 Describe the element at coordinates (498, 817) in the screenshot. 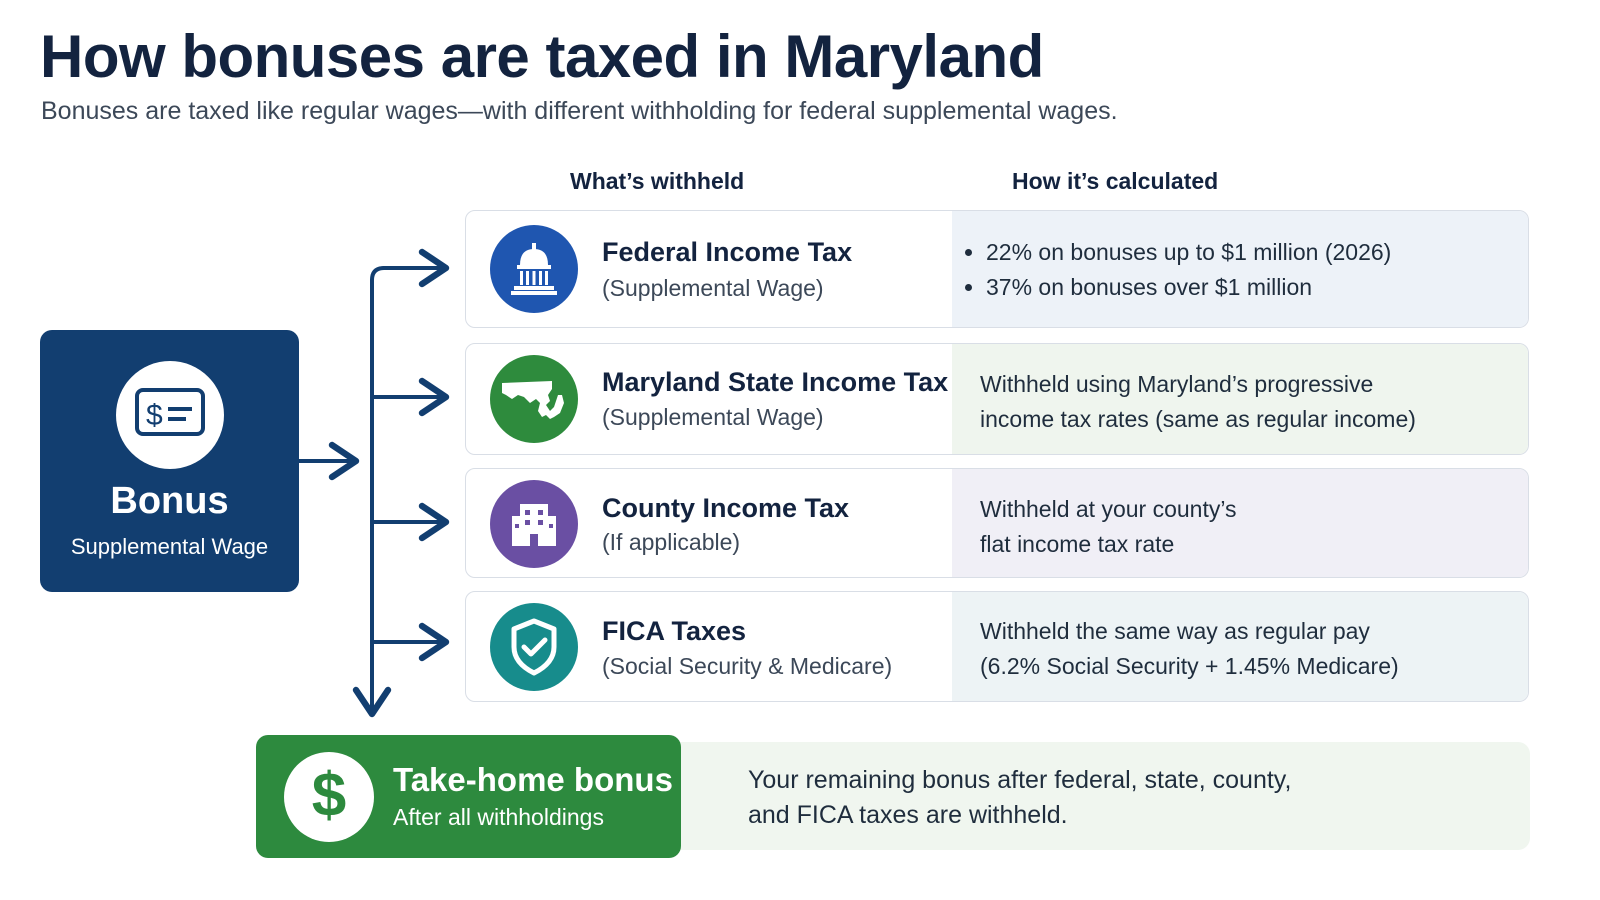

I see `take-home-subtitle: After all withholdings` at that location.